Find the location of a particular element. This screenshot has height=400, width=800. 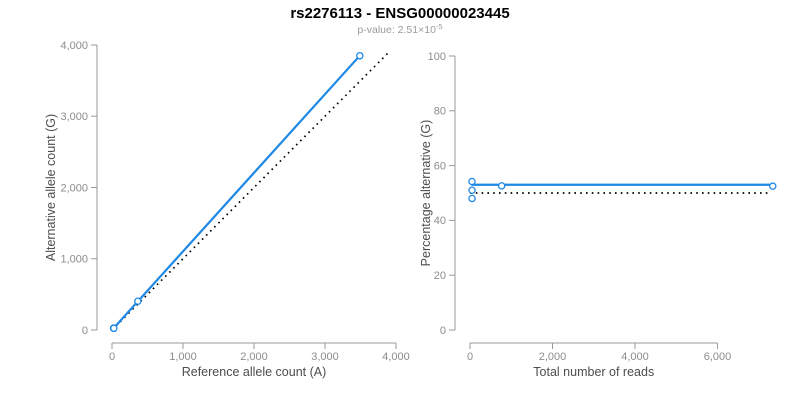

page-title: rs2276113 - ENSG00000023445 is located at coordinates (399, 13).